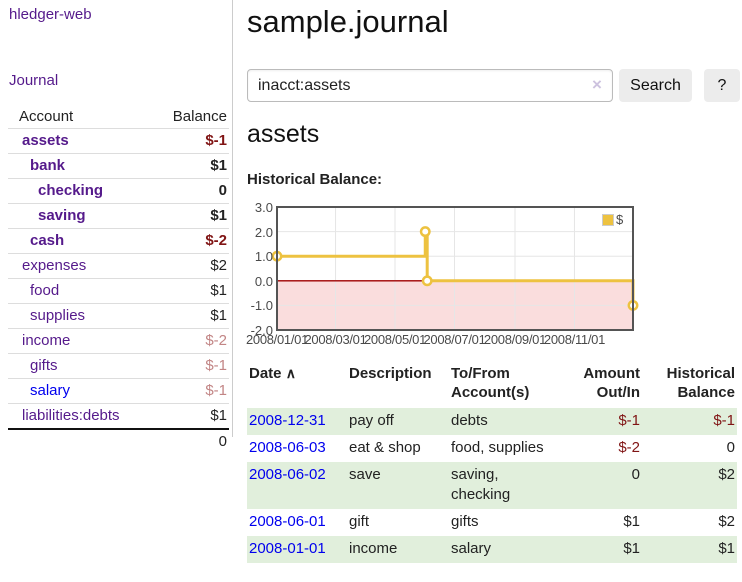 Image resolution: width=742 pixels, height=582 pixels. I want to click on search-input, so click(430, 85).